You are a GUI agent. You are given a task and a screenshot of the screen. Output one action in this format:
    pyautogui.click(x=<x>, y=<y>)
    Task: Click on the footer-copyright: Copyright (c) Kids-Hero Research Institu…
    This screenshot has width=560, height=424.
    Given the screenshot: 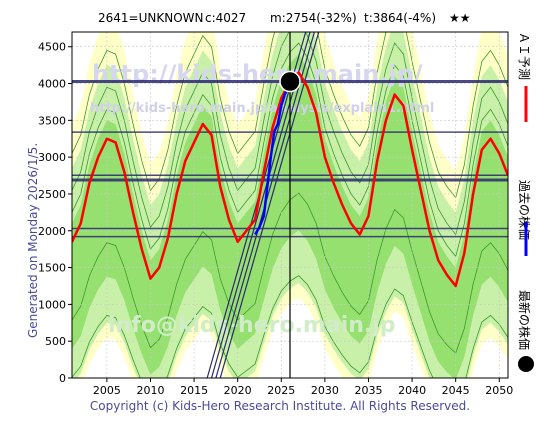 What is the action you would take?
    pyautogui.click(x=280, y=406)
    